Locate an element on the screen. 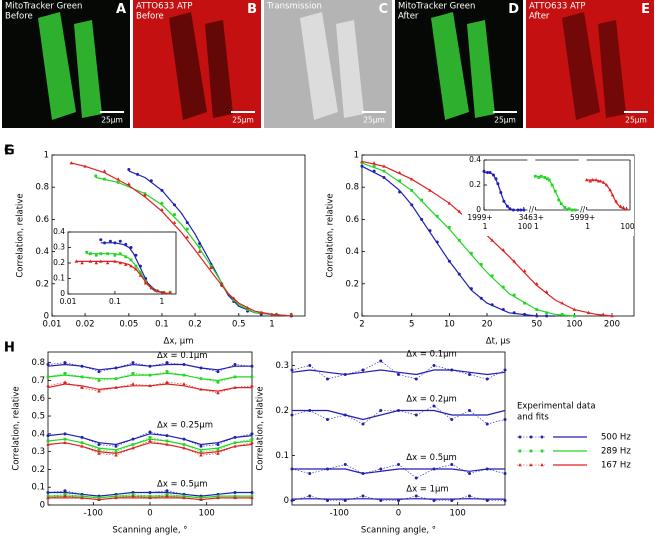  y-tick-label: 0.2 is located at coordinates (38, 470).